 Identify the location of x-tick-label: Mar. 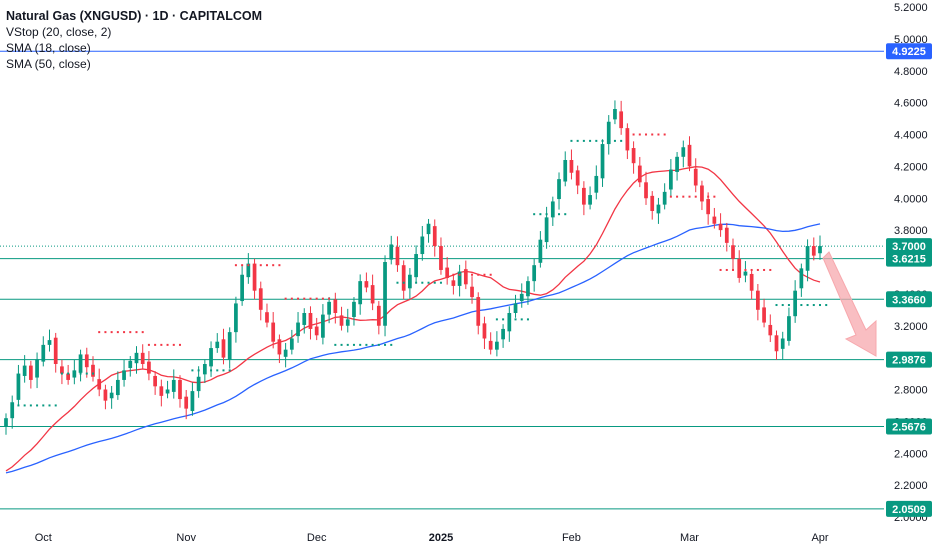
(689, 538).